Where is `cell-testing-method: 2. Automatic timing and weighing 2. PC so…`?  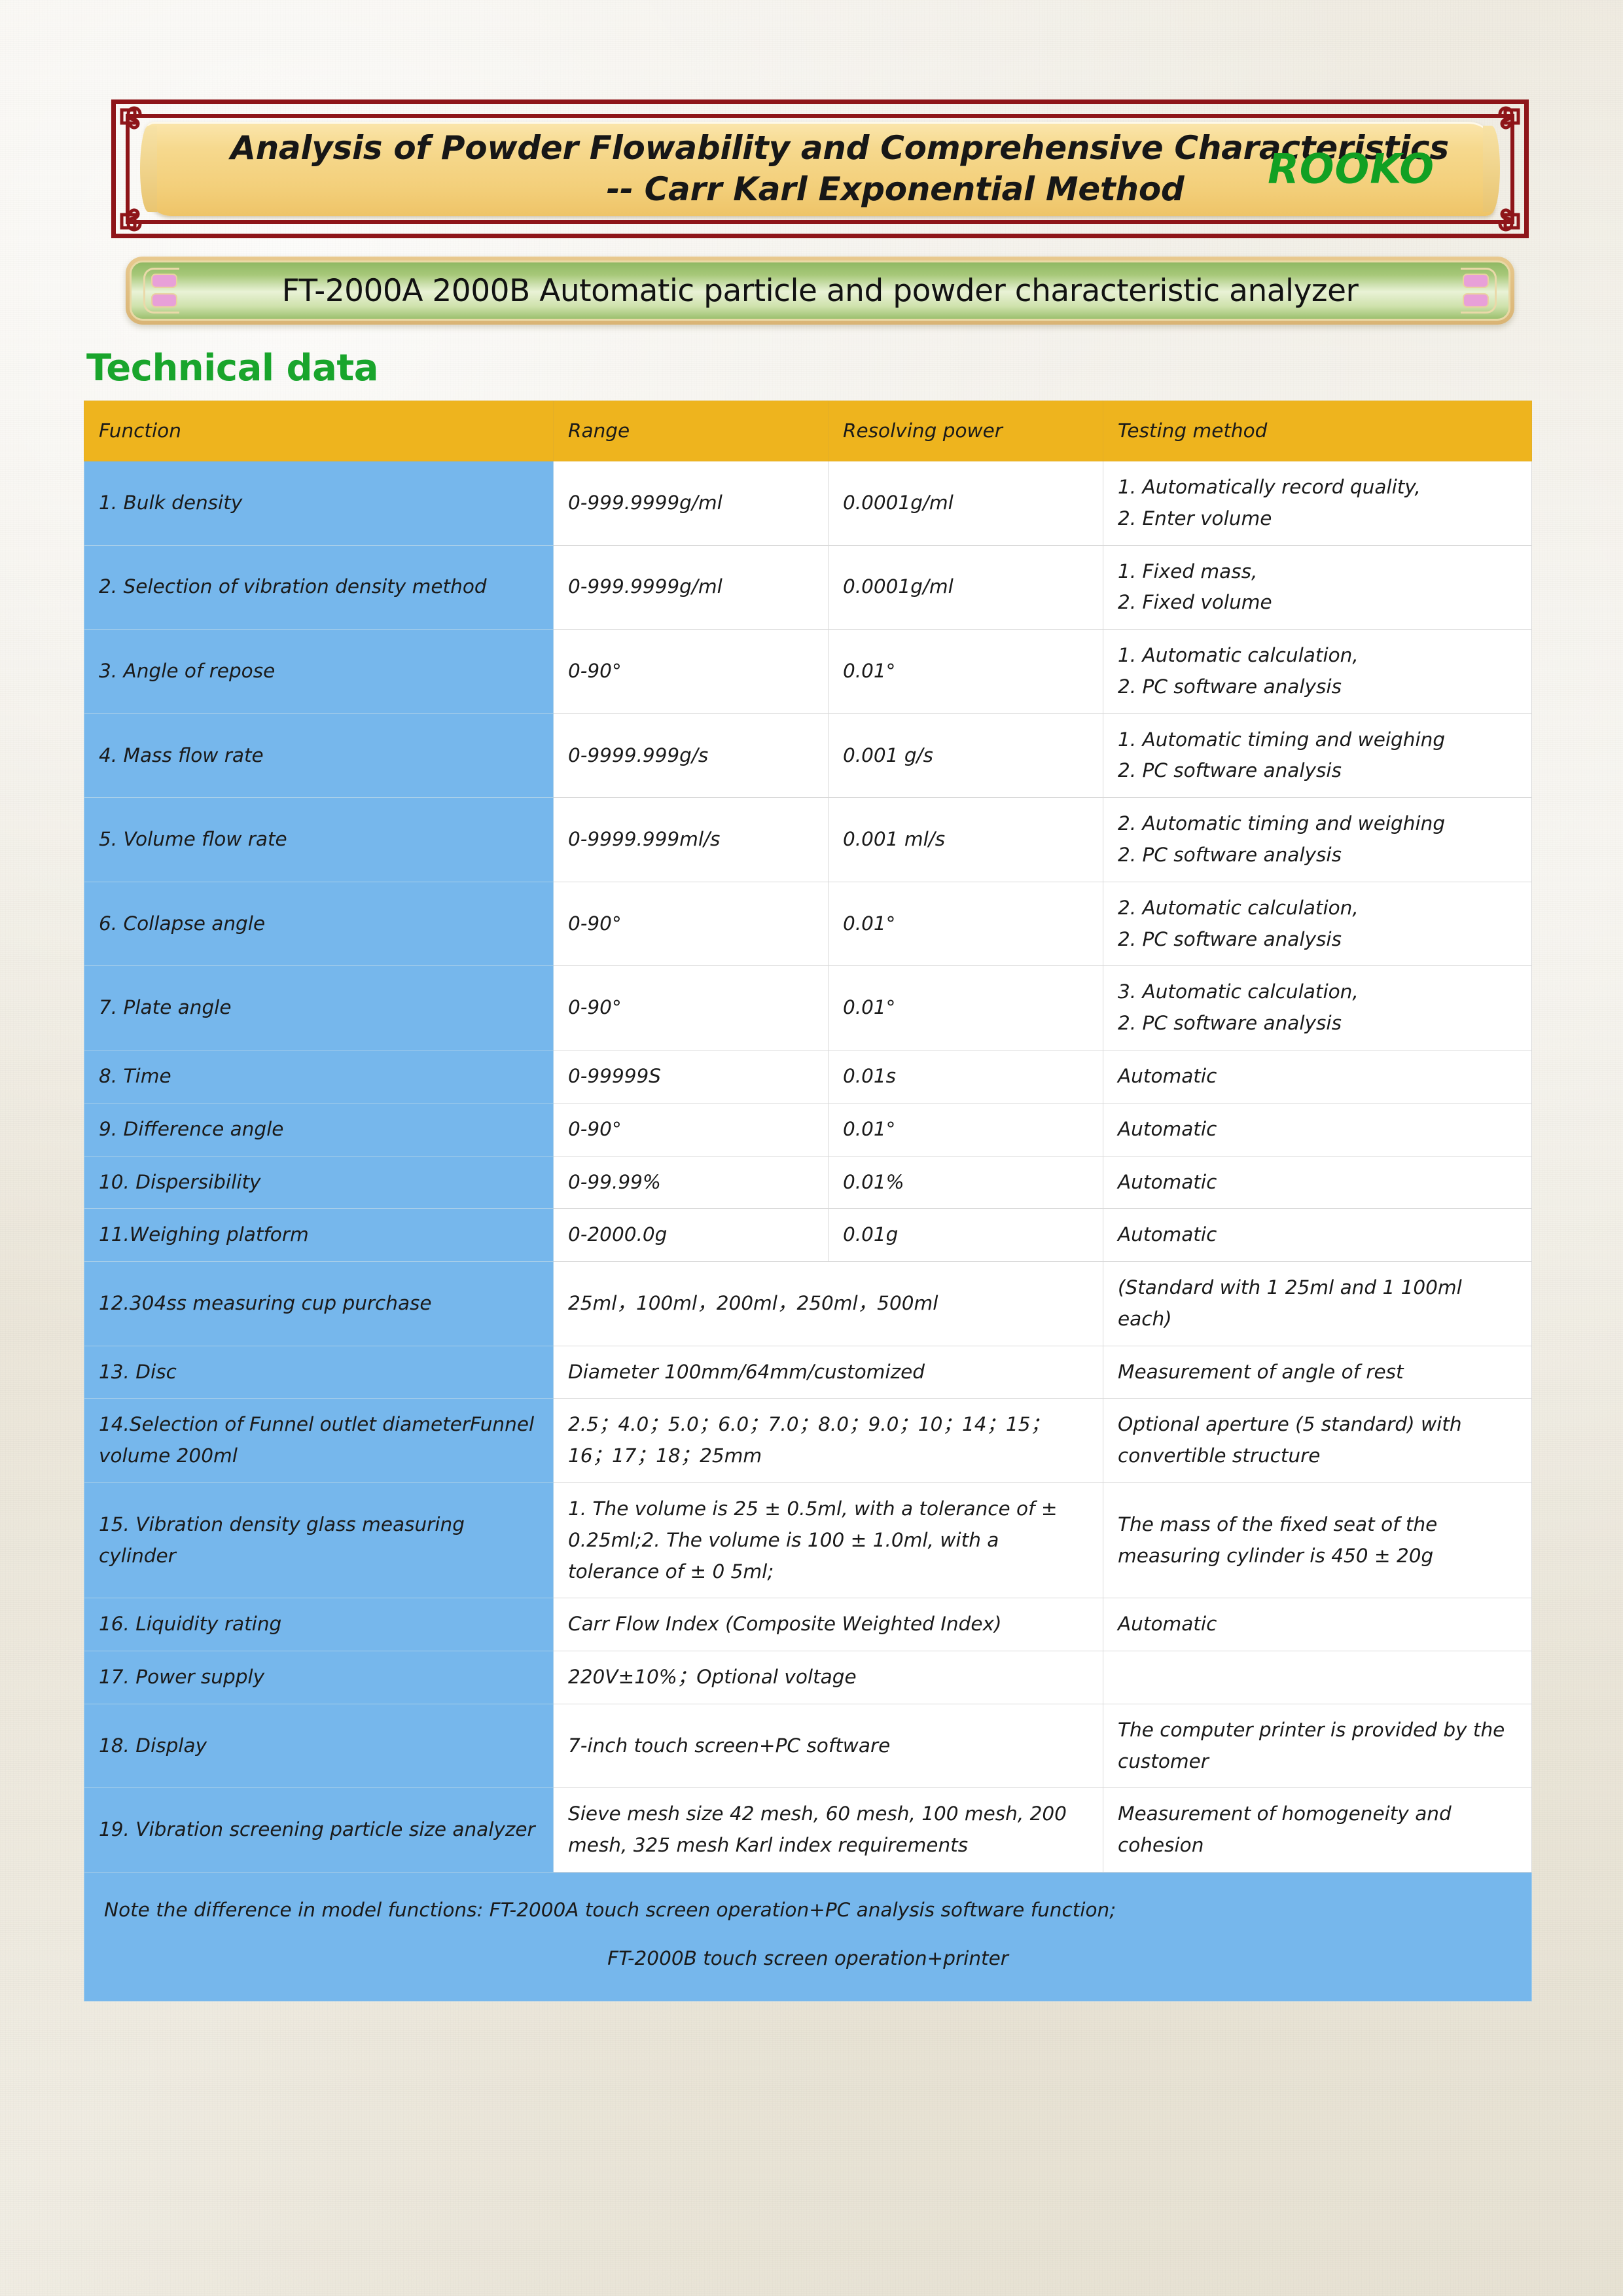
cell-testing-method: 2. Automatic timing and weighing 2. PC so… is located at coordinates (1317, 839).